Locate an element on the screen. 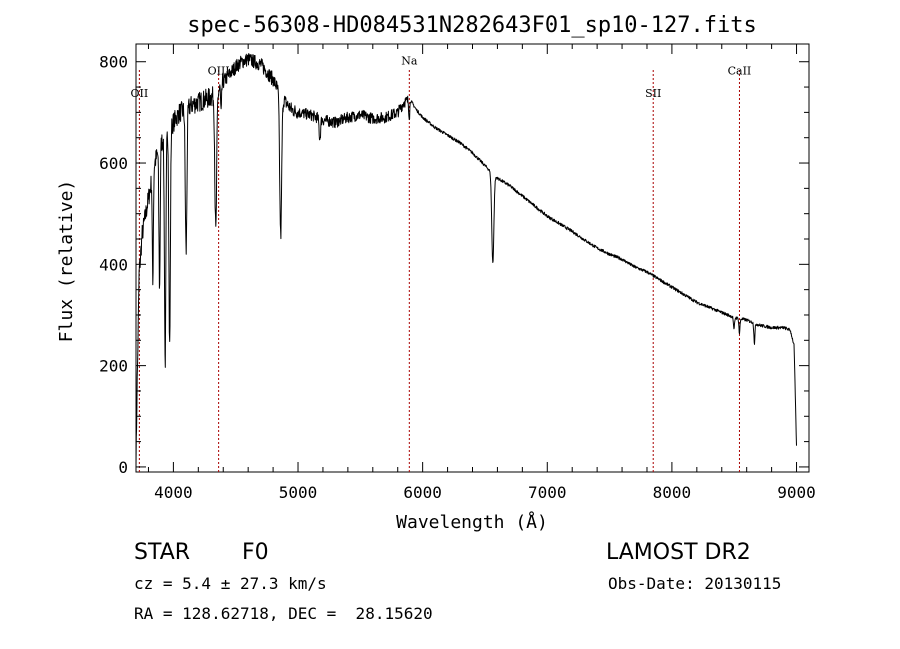 The height and width of the screenshot is (649, 900). line-marker-label: Na is located at coordinates (409, 60).